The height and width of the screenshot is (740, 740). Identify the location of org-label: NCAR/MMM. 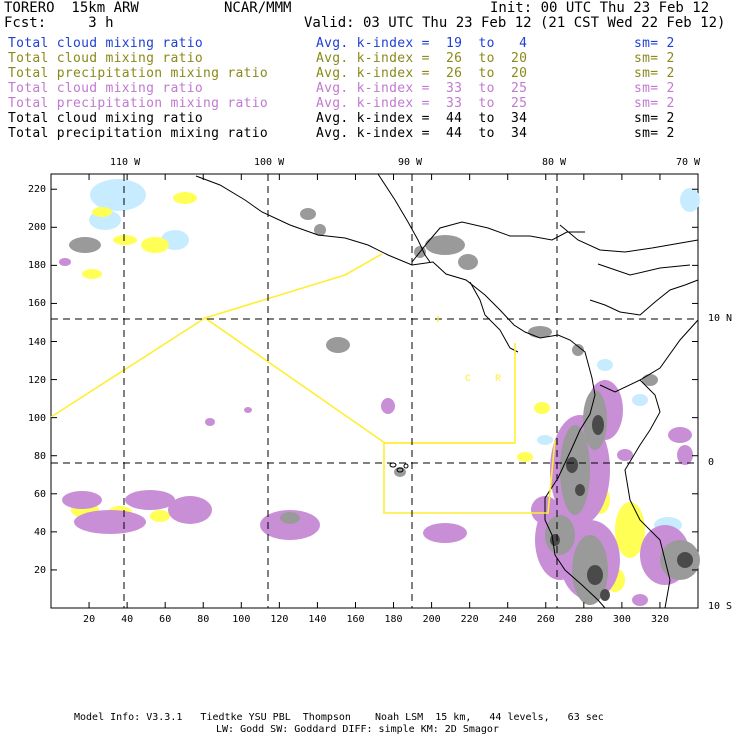
(258, 8).